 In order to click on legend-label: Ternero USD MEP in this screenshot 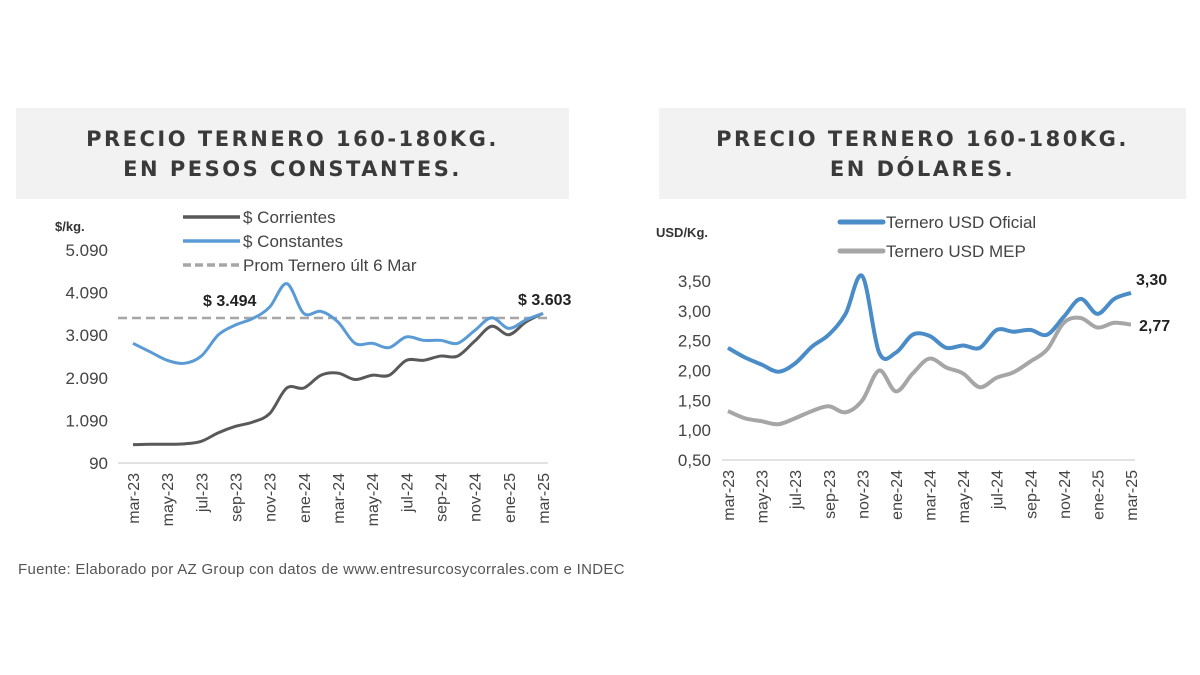, I will do `click(956, 251)`.